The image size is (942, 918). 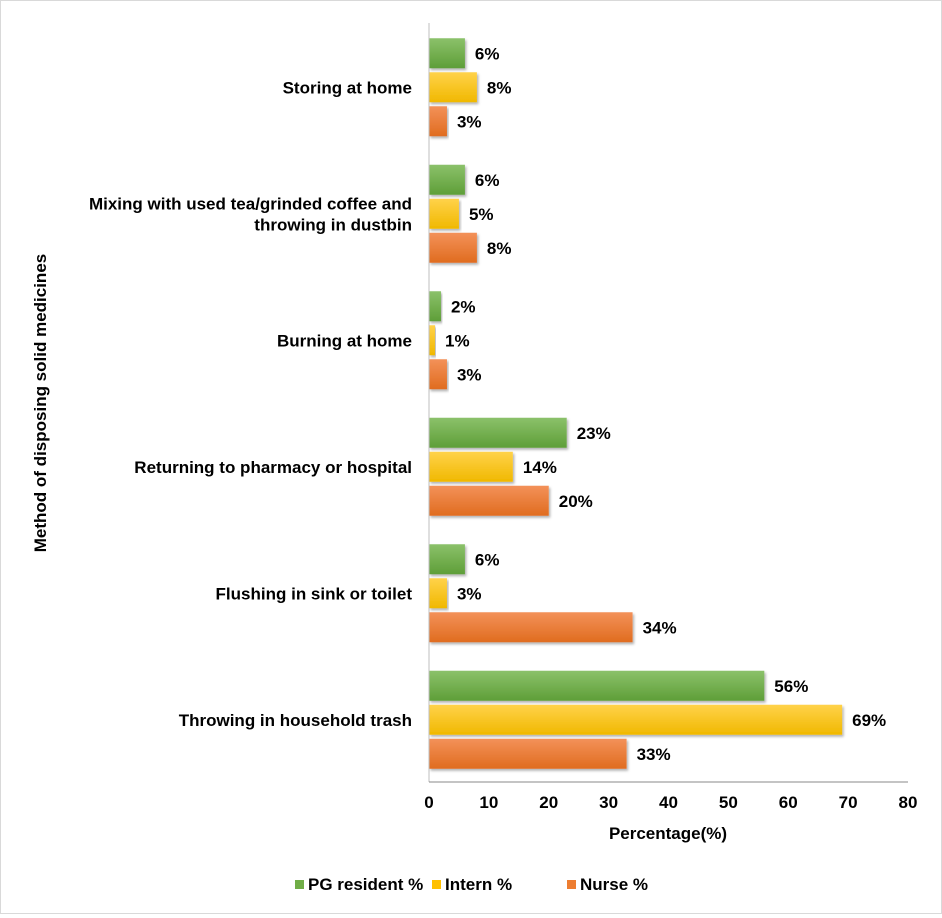 What do you see at coordinates (660, 627) in the screenshot?
I see `data-label: 34%` at bounding box center [660, 627].